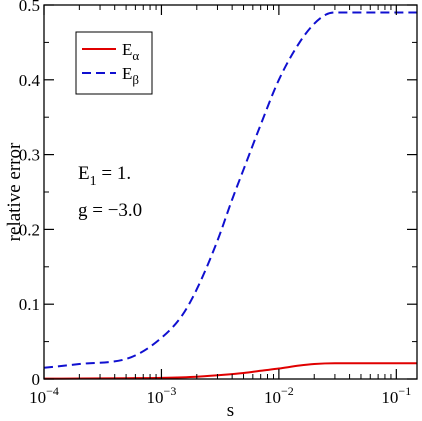 The image size is (422, 421). What do you see at coordinates (396, 395) in the screenshot?
I see `x-tick-label: 10⁻¹` at bounding box center [396, 395].